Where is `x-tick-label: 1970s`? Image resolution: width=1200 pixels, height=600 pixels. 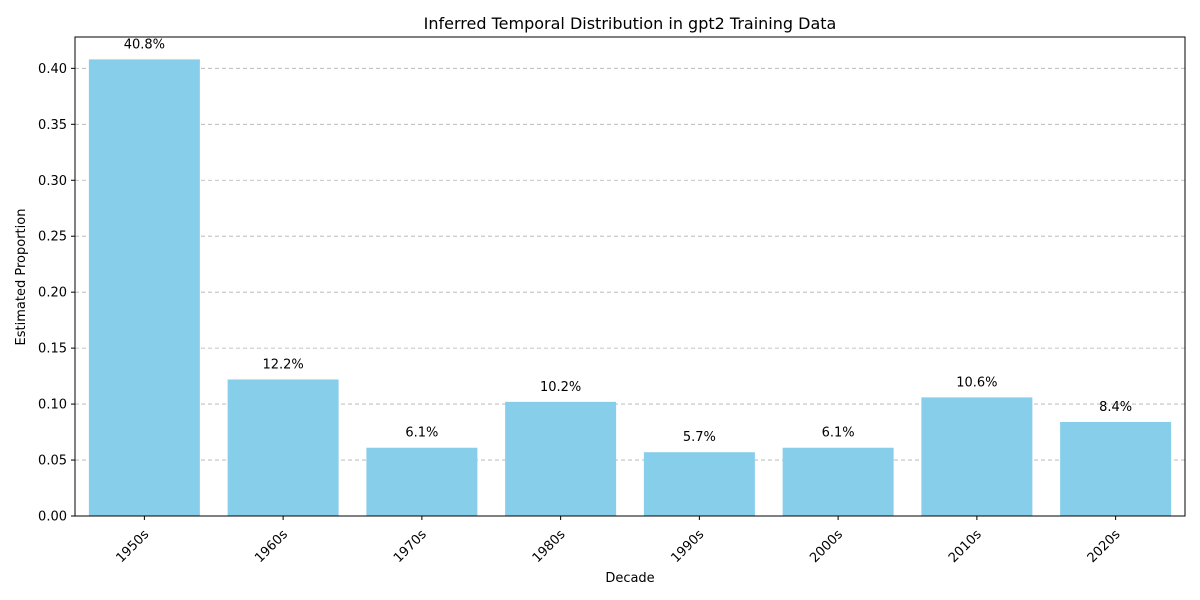 x-tick-label: 1970s is located at coordinates (410, 546).